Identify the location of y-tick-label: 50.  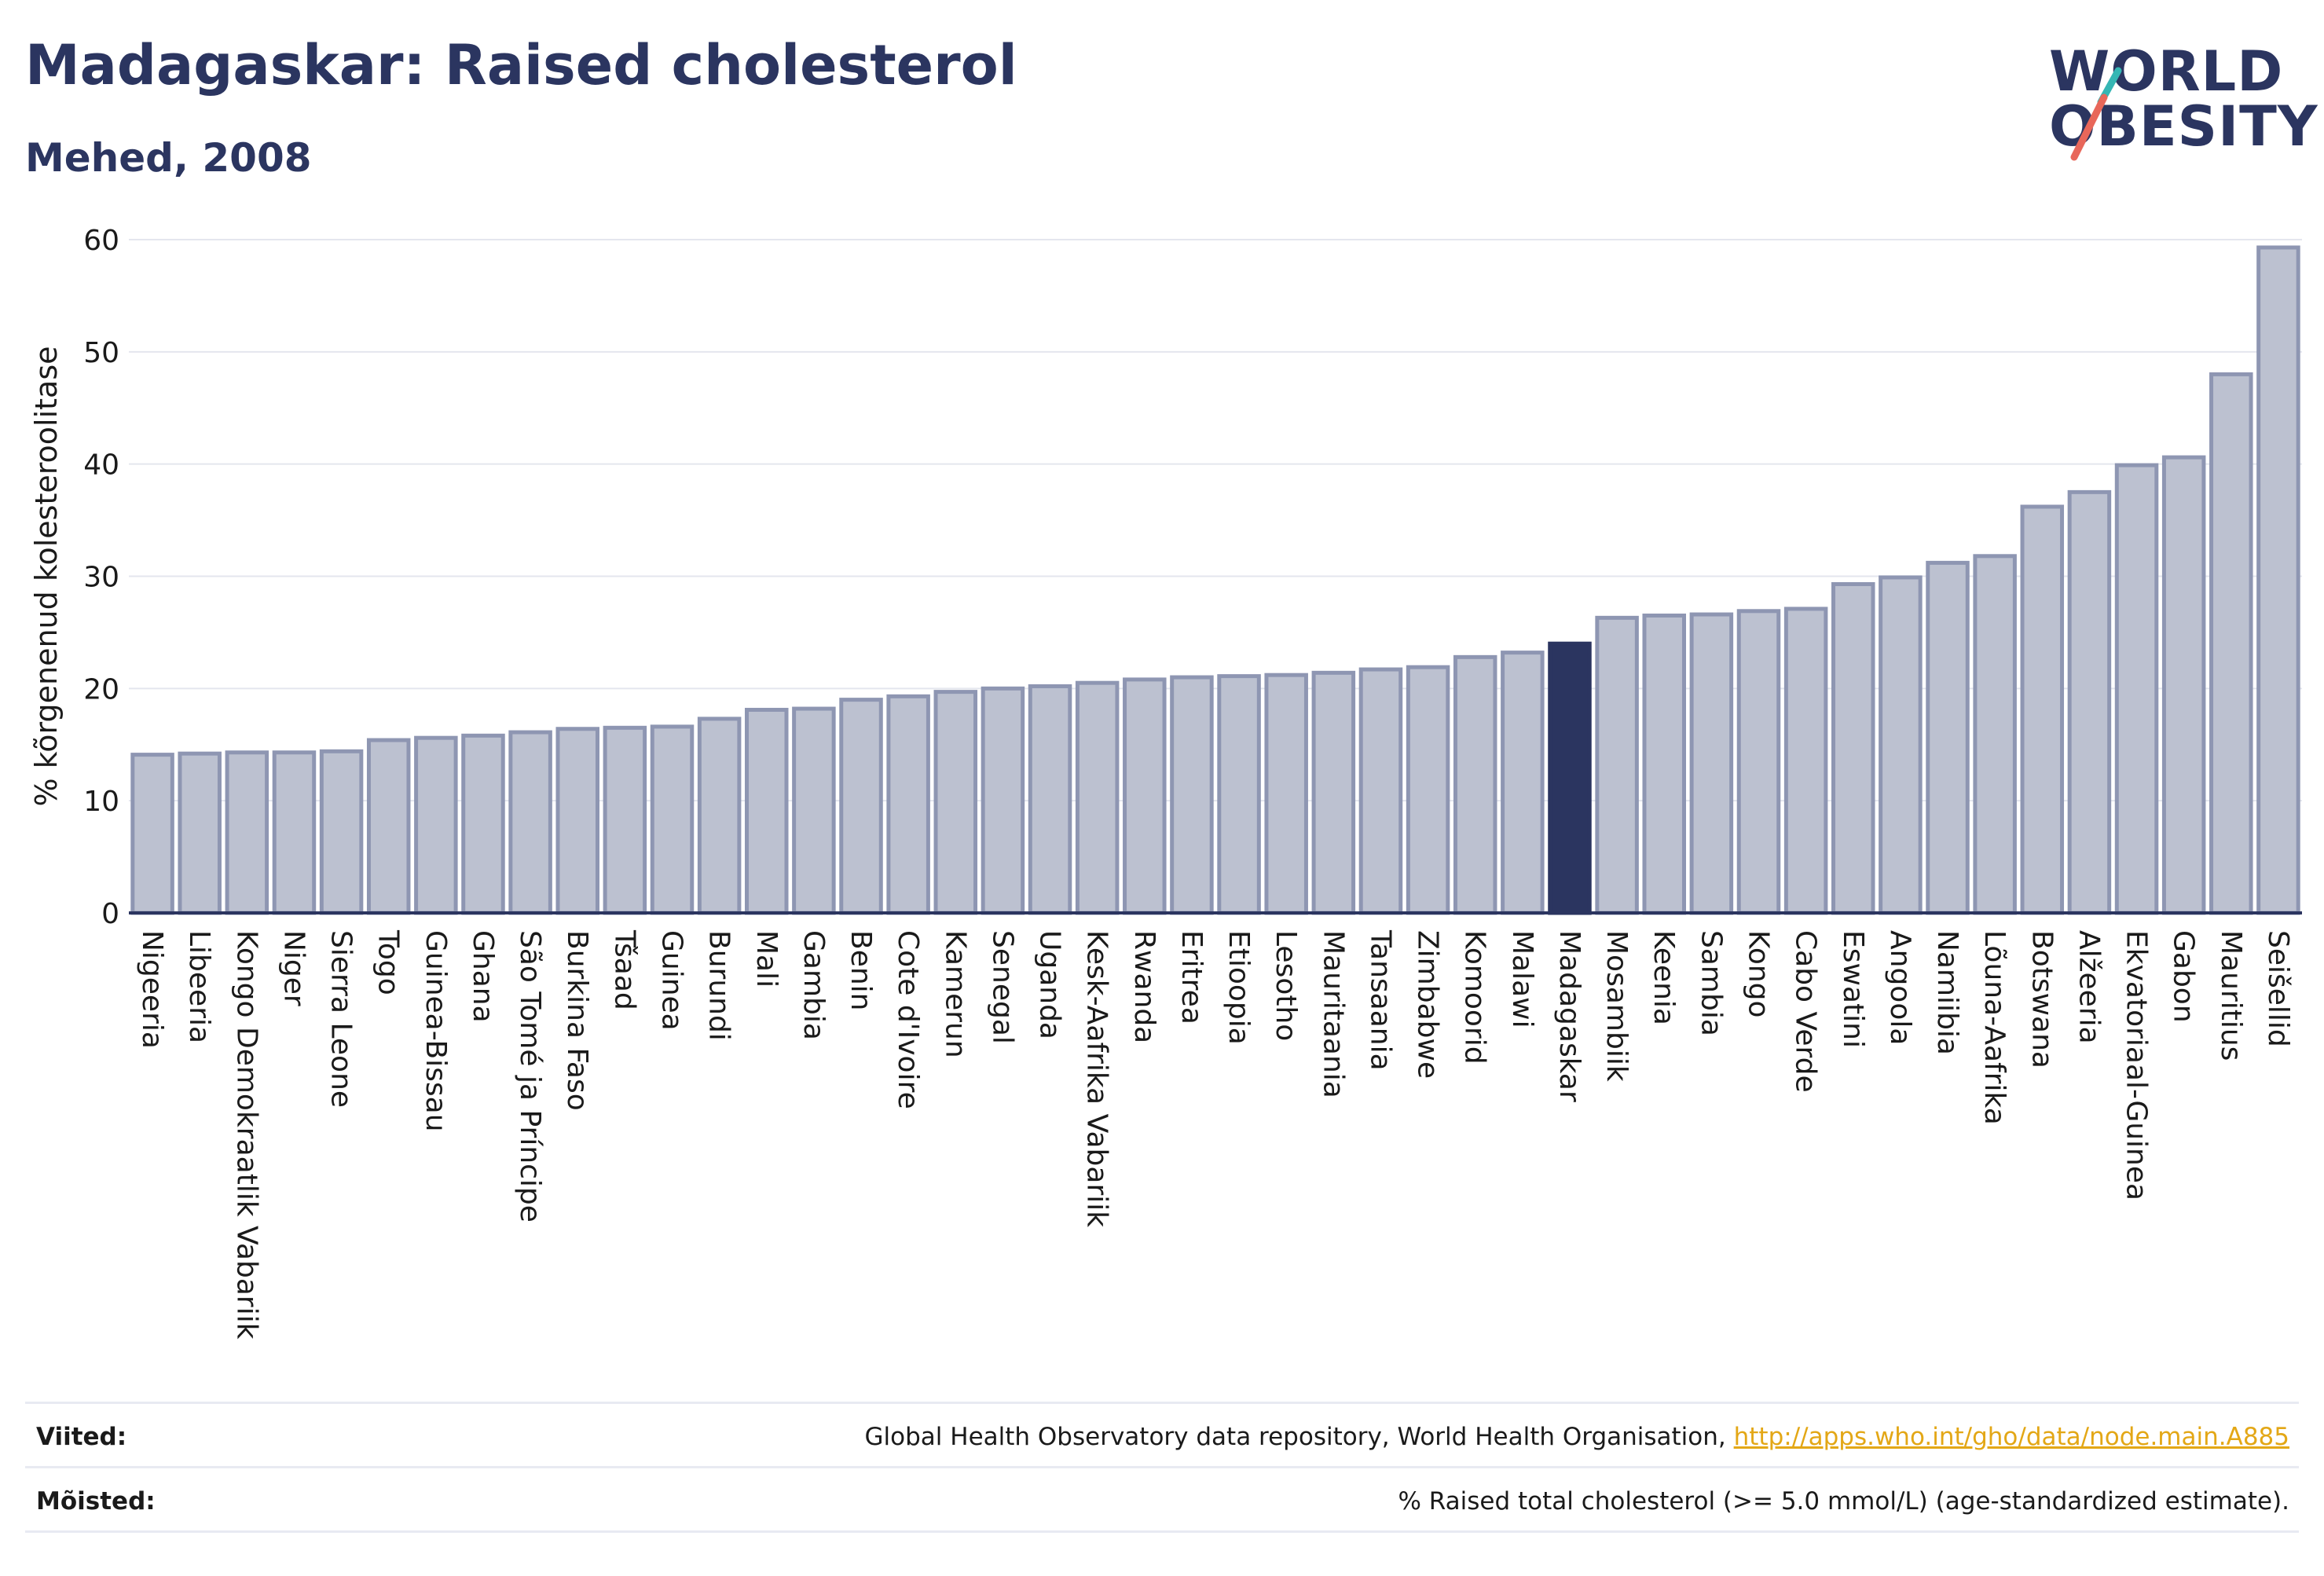
(101, 353).